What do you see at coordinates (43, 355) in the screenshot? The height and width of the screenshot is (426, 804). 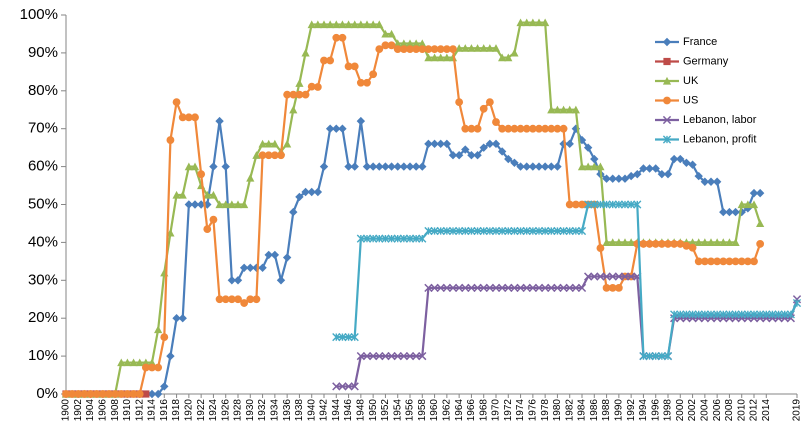 I see `y-tick-label: 10%` at bounding box center [43, 355].